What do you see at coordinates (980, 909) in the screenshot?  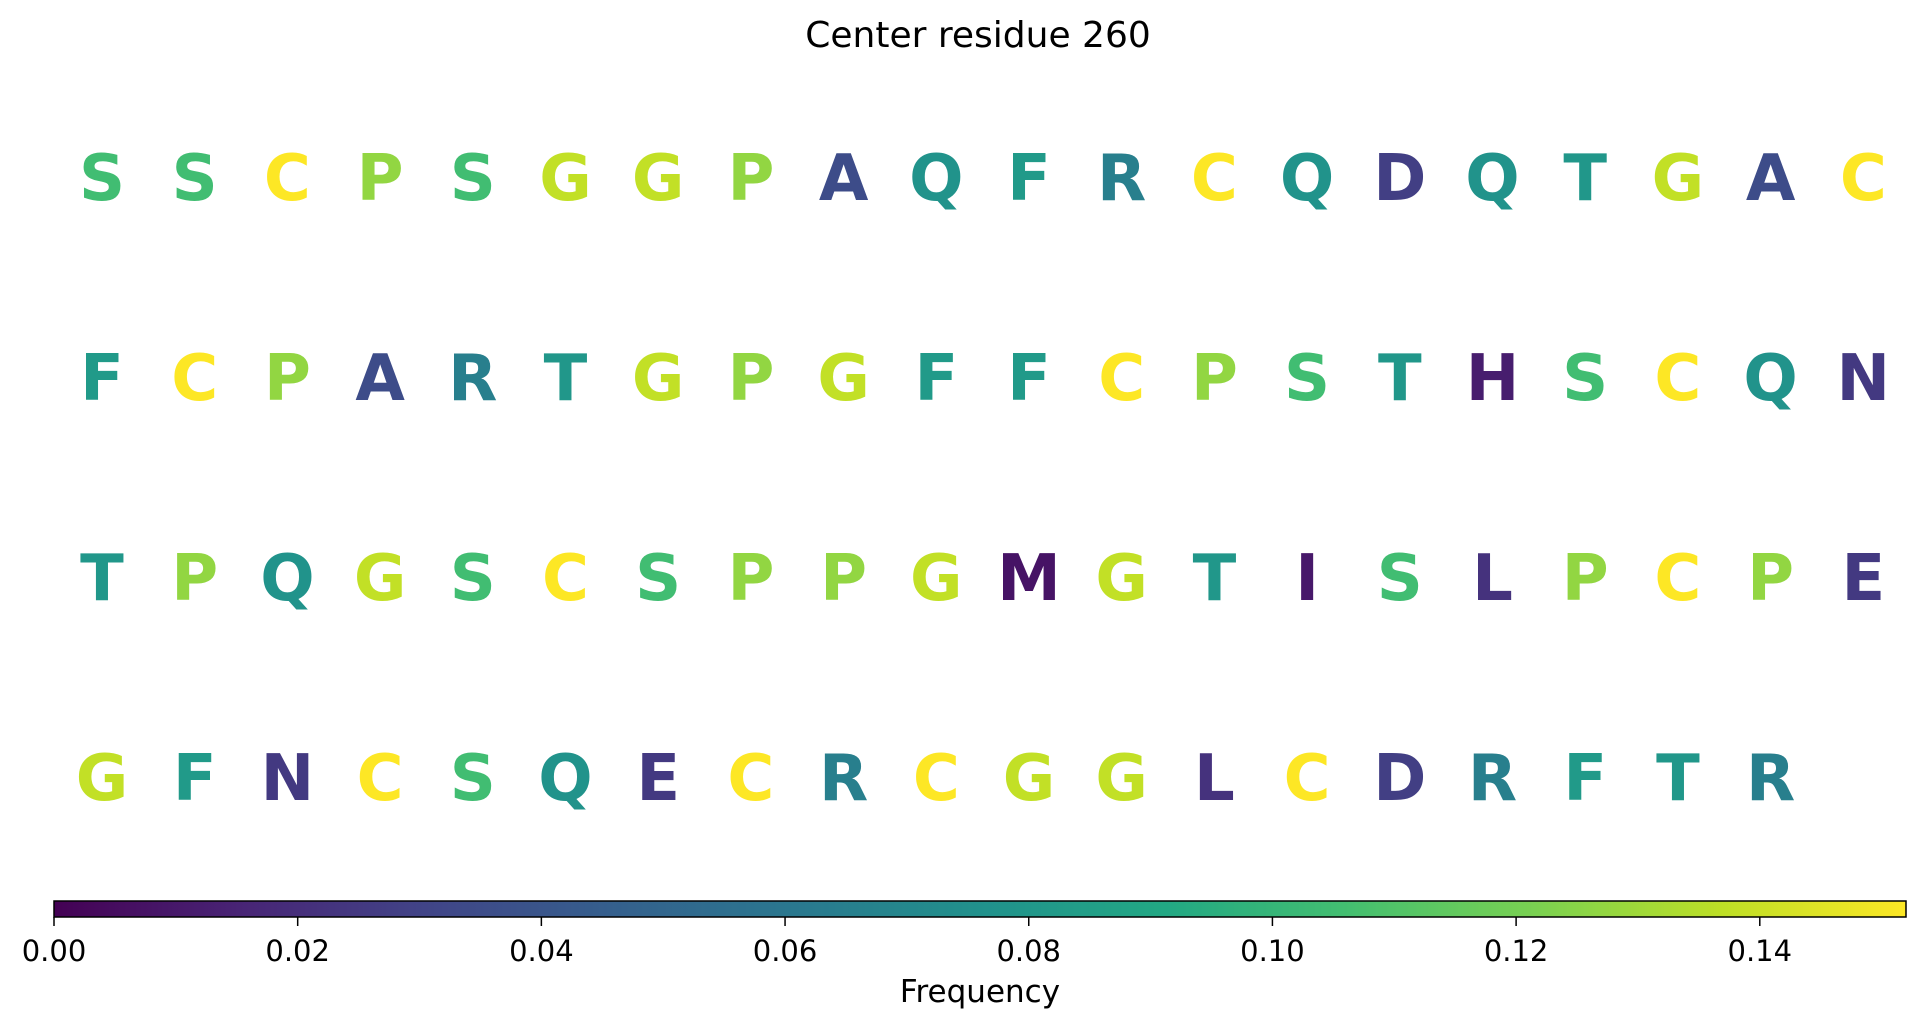 I see `colorbar-gradient` at bounding box center [980, 909].